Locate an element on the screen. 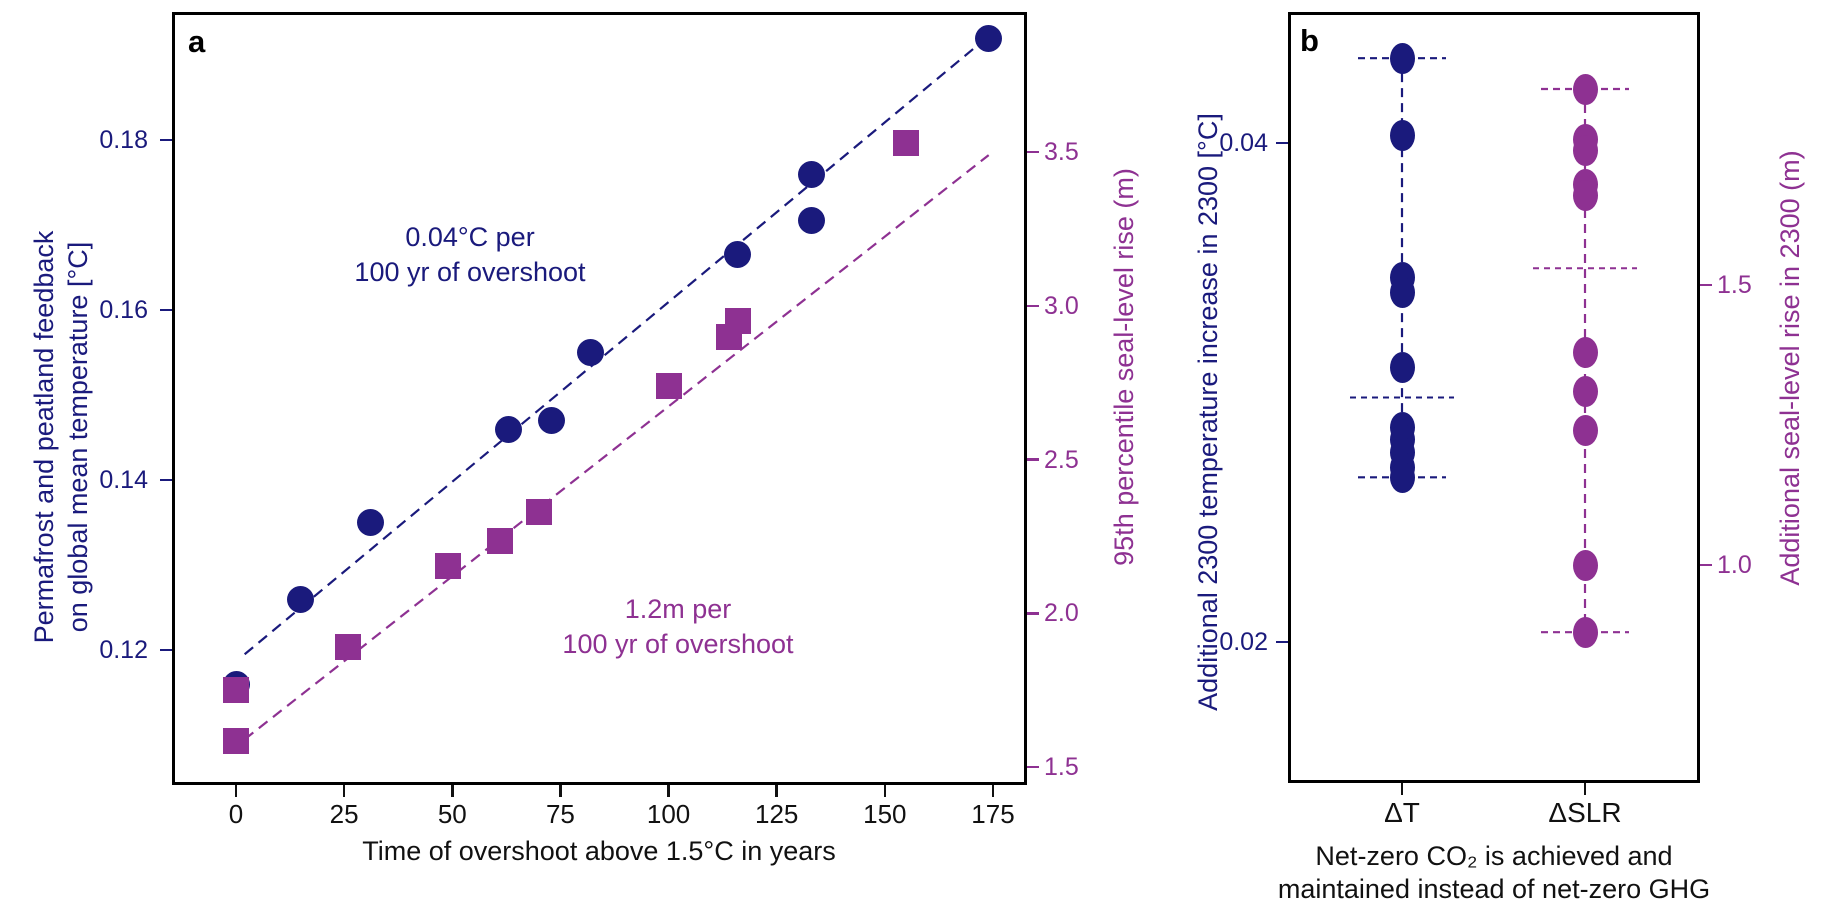 This screenshot has height=911, width=1822. panel-b-left-tick-label: 0.04 is located at coordinates (1243, 143).